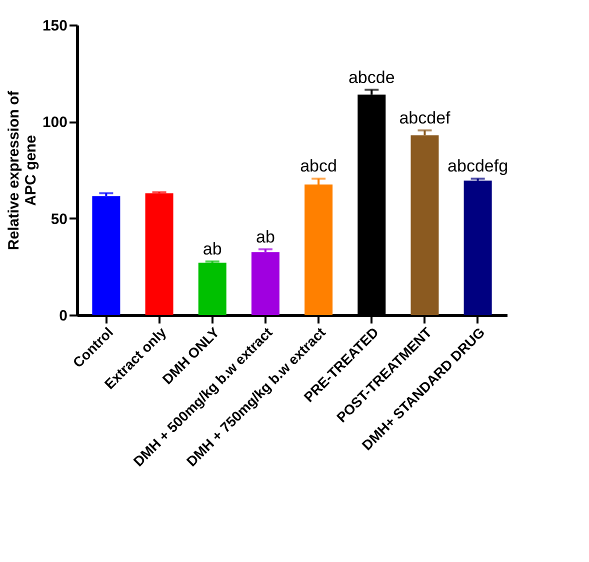 The height and width of the screenshot is (562, 589). Describe the element at coordinates (371, 77) in the screenshot. I see `annotation: abcde` at that location.